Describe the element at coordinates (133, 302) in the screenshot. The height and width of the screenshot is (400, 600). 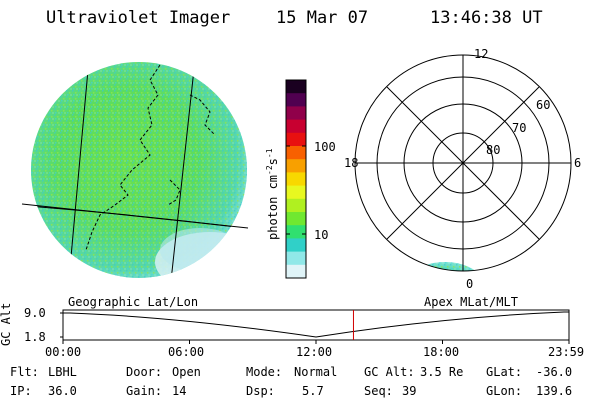
I see `timeline-left-label: Geographic Lat/Lon` at that location.